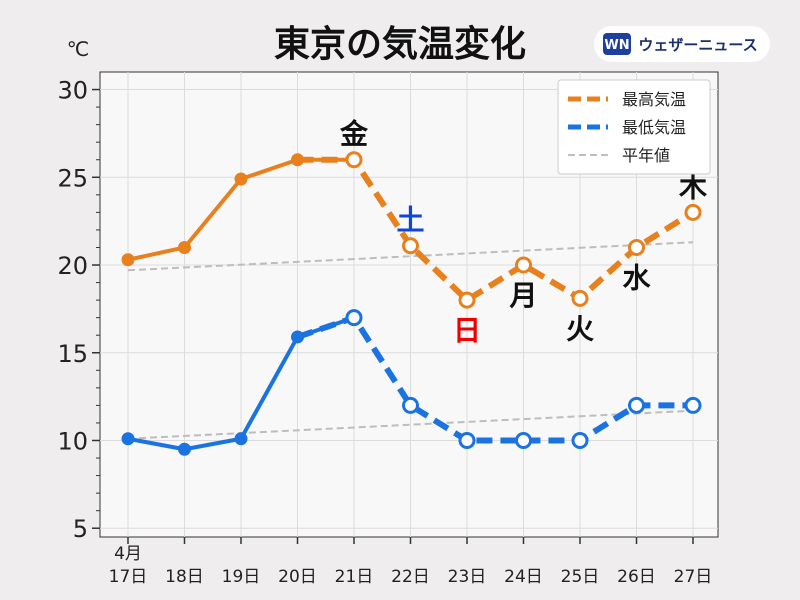 The image size is (800, 600). Describe the element at coordinates (354, 577) in the screenshot. I see `x-tick-label: 21日` at that location.